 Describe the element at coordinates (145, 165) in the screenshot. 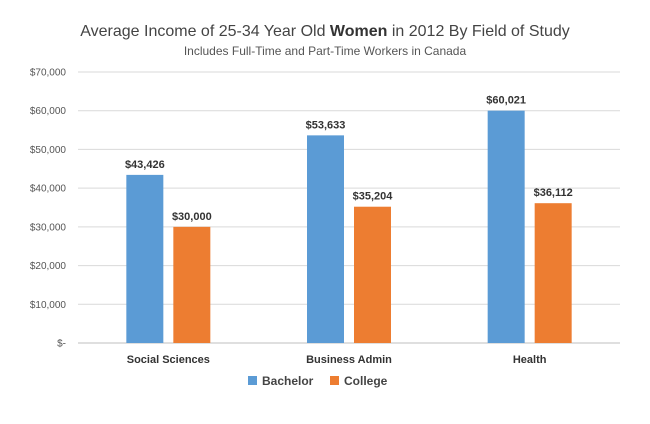

I see `data-label: $43,426` at that location.